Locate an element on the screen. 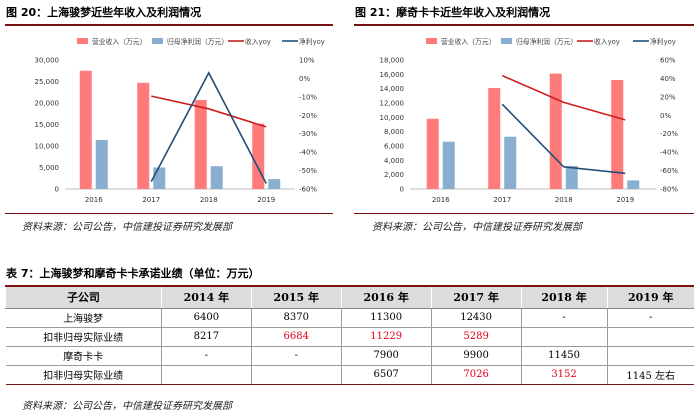 This screenshot has width=700, height=418. left-axis-tick-label: 18,000 is located at coordinates (392, 61).